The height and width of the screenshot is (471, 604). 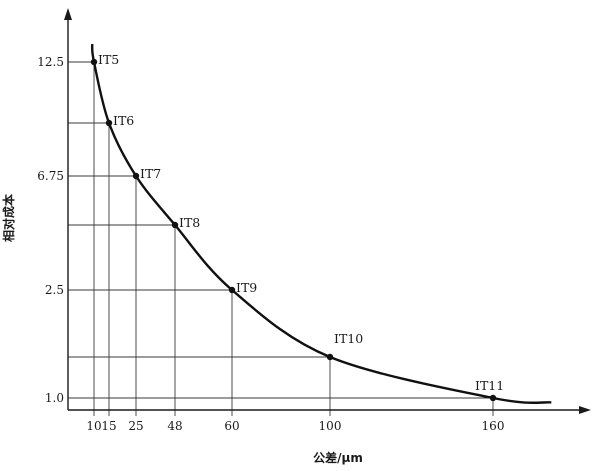 What do you see at coordinates (175, 225) in the screenshot?
I see `point-it8` at bounding box center [175, 225].